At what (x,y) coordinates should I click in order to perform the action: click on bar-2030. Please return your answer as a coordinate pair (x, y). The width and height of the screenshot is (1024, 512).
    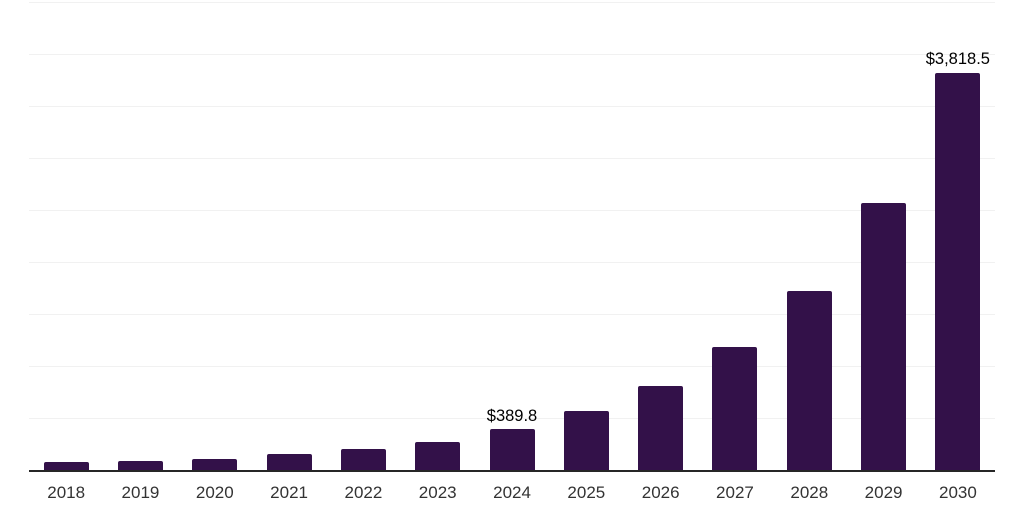
    Looking at the image, I should click on (958, 271).